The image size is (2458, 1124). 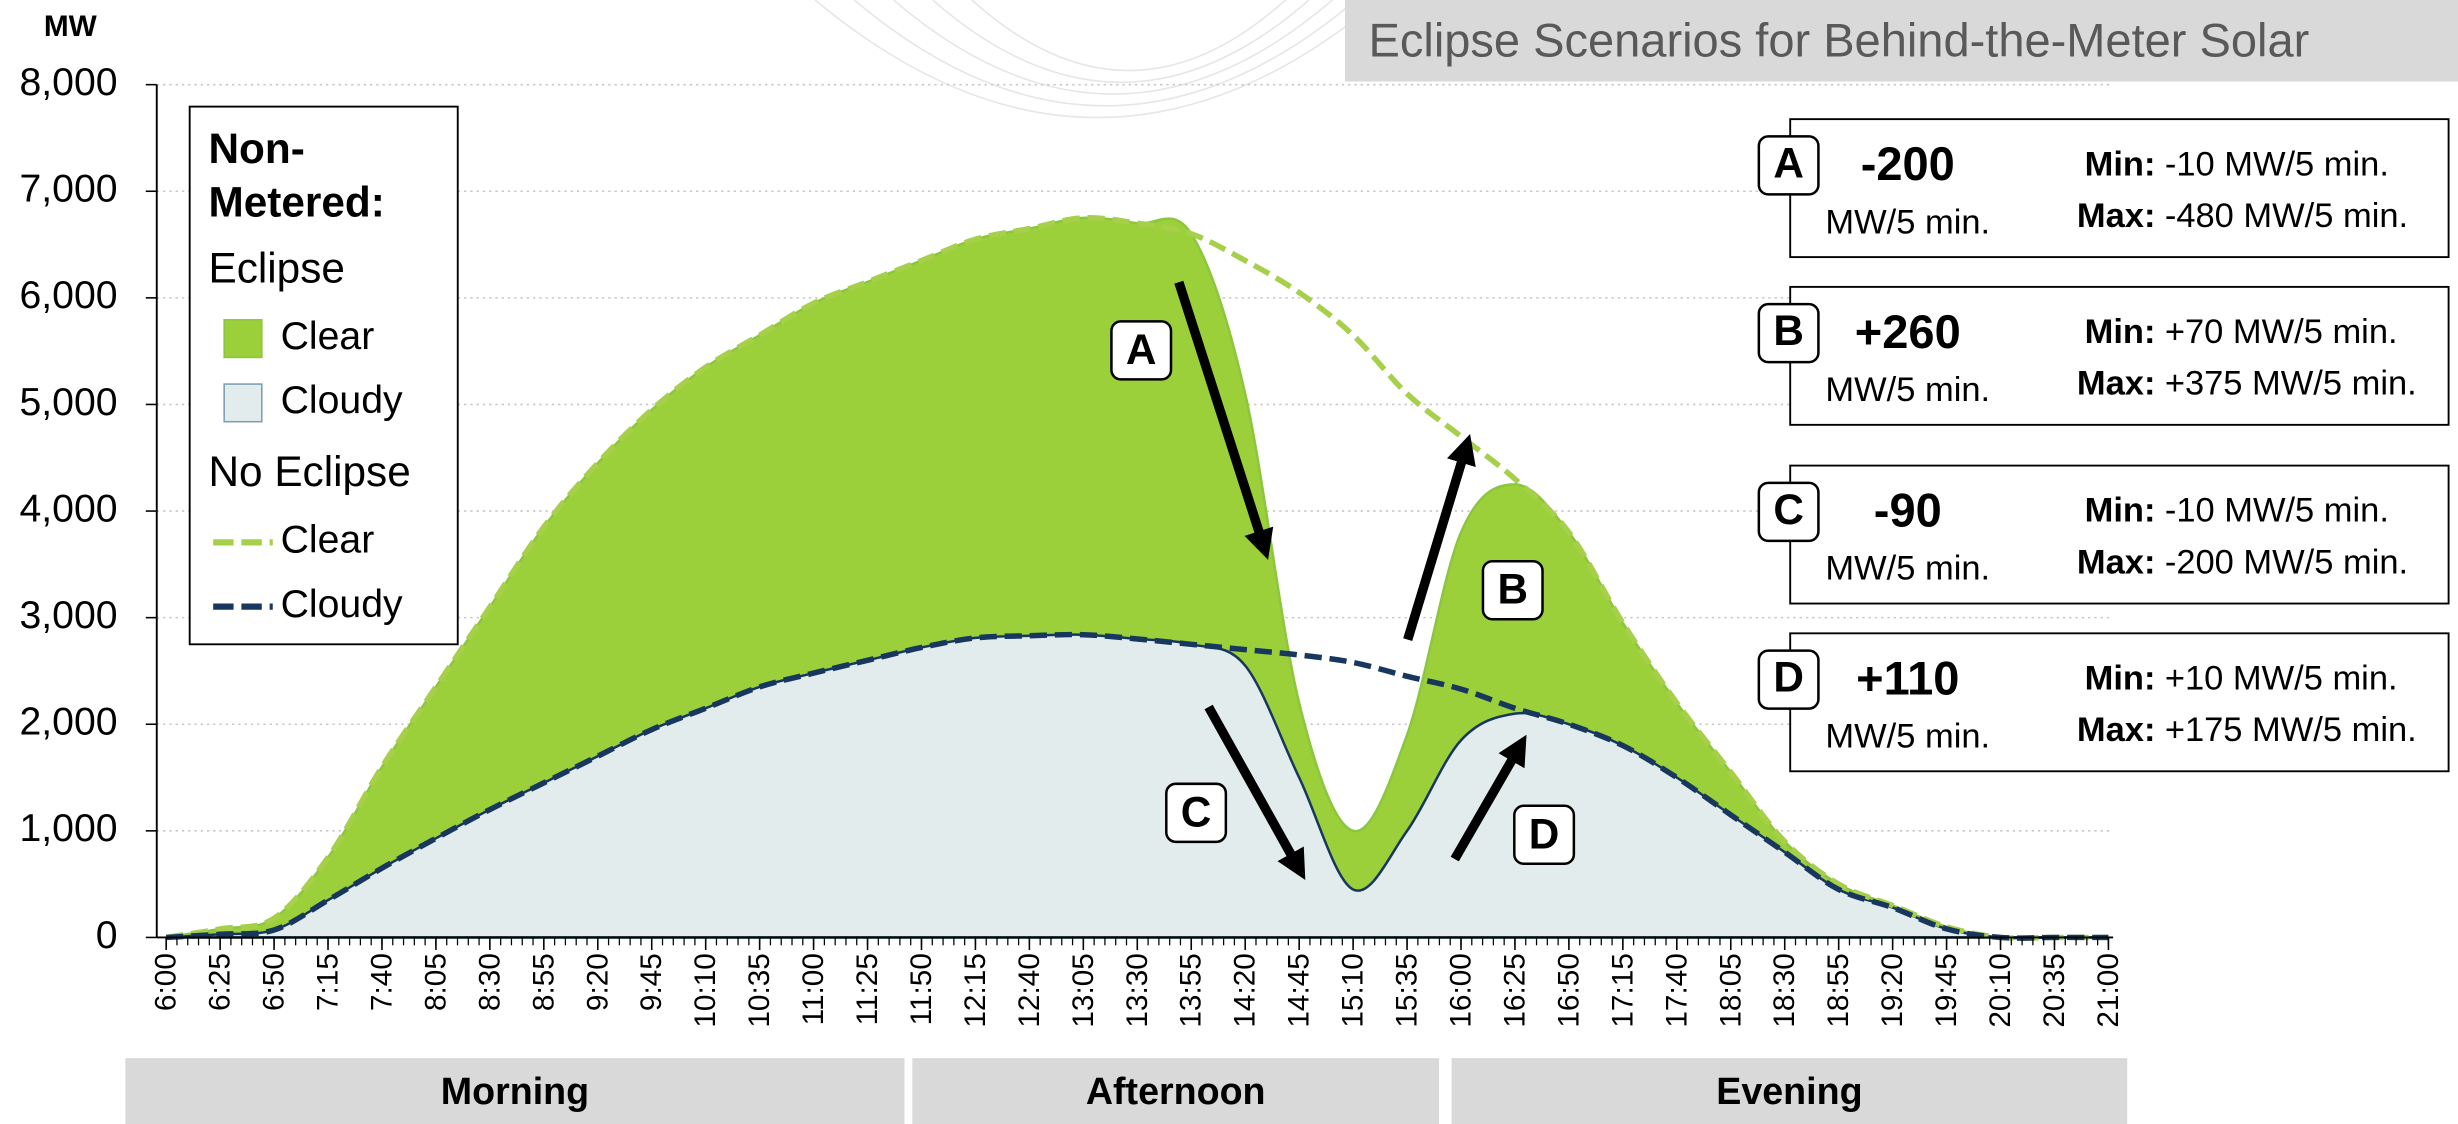 What do you see at coordinates (328, 982) in the screenshot?
I see `x-tick-label: 7:15` at bounding box center [328, 982].